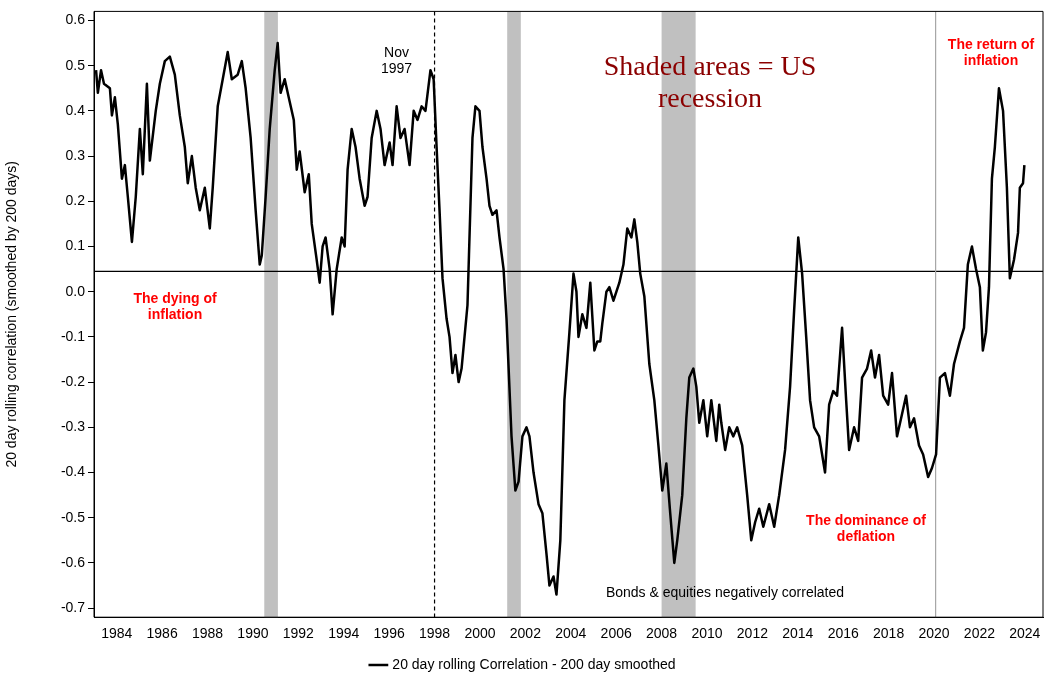 This screenshot has width=1045, height=682. Describe the element at coordinates (889, 633) in the screenshot. I see `x-tick-label: 2018` at that location.